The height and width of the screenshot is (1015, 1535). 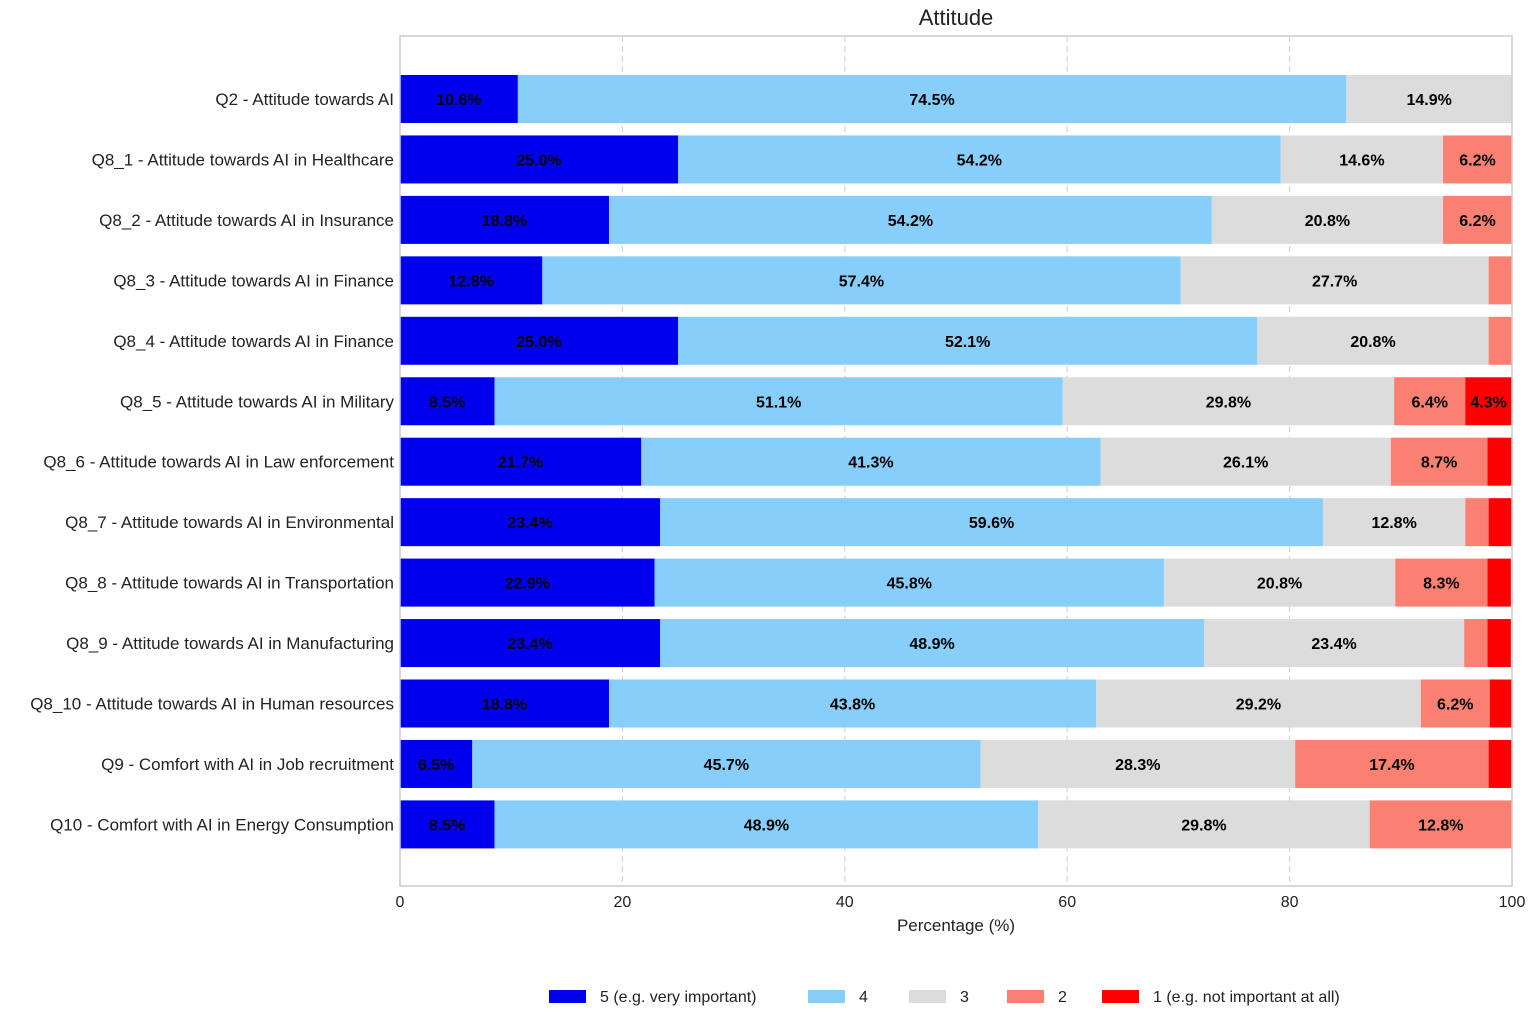 I want to click on data-label: 20.8%, so click(x=1327, y=221).